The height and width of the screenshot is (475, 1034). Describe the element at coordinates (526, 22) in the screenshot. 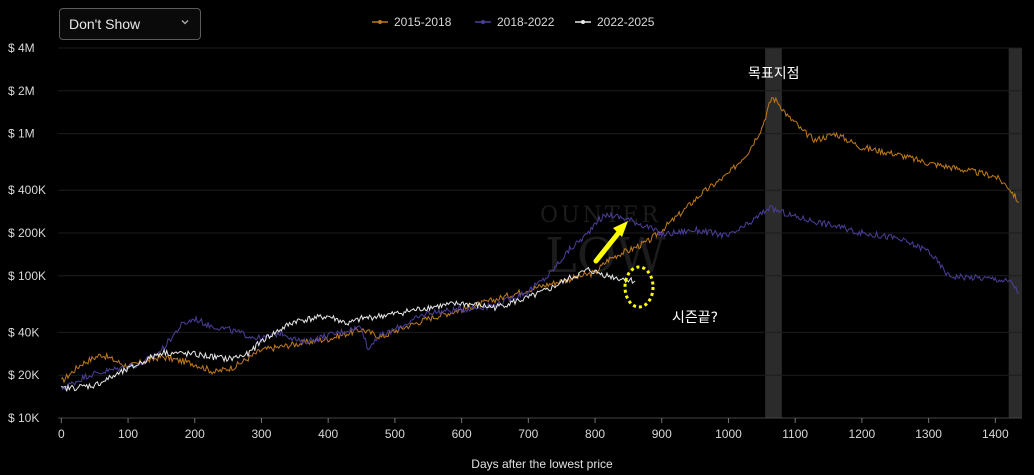

I see `legend-label: 2018-2022` at that location.